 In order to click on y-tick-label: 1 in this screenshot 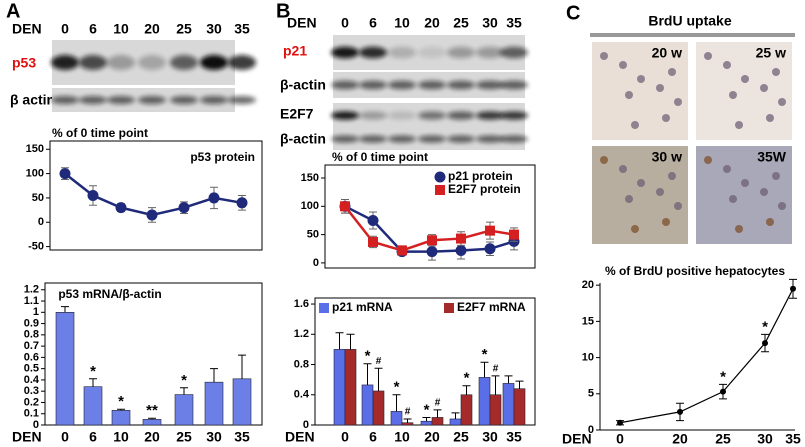, I will do `click(36, 312)`.